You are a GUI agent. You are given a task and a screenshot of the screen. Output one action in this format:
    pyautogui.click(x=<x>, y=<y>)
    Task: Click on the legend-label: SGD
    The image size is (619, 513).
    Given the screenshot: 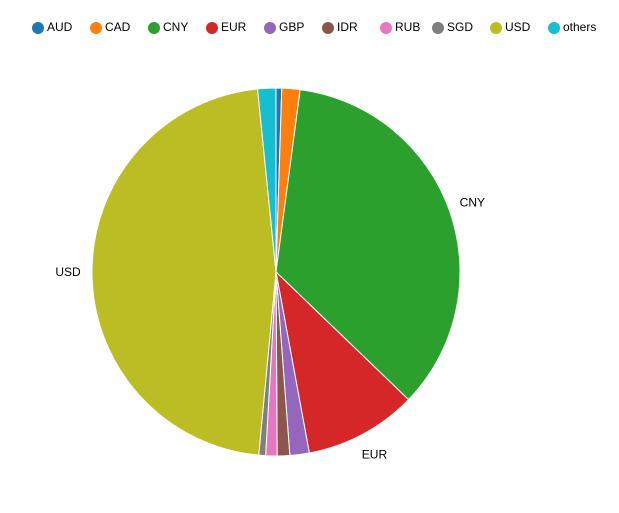 What is the action you would take?
    pyautogui.click(x=460, y=27)
    